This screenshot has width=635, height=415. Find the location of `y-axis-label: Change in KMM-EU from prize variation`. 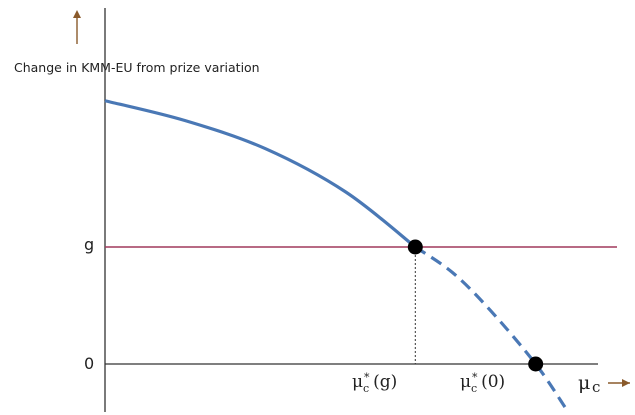

y-axis-label: Change in KMM-EU from prize variation is located at coordinates (137, 67).